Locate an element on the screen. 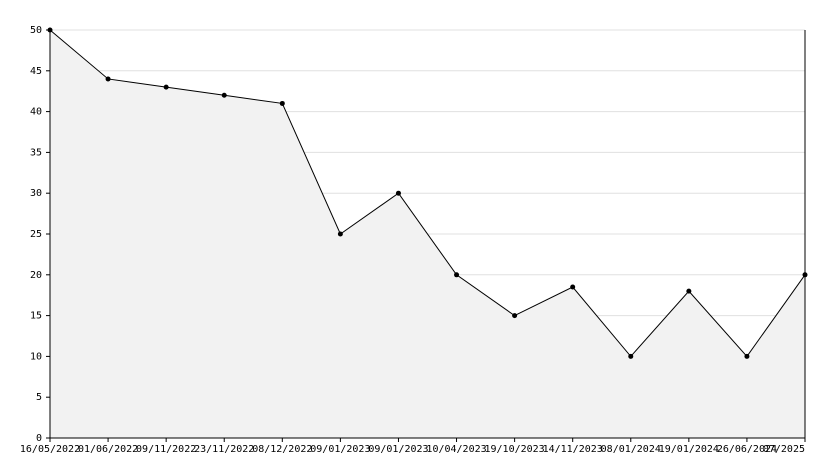 This screenshot has width=834, height=468. x-tick-label: 16/05/2022 is located at coordinates (50, 449).